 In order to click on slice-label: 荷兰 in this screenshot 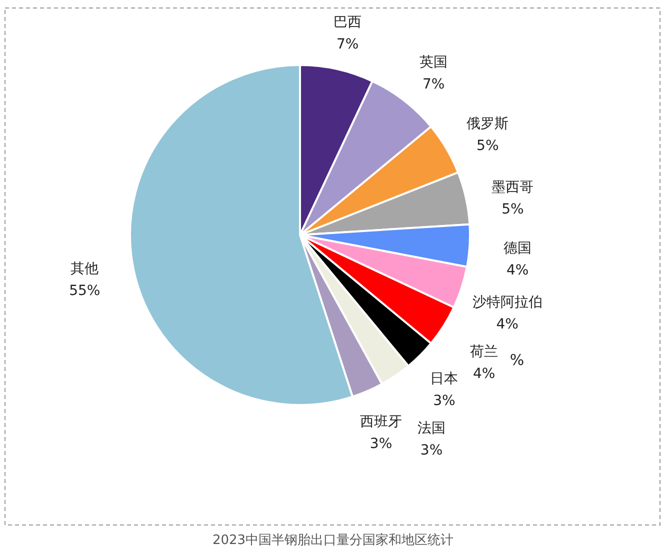, I will do `click(484, 352)`.